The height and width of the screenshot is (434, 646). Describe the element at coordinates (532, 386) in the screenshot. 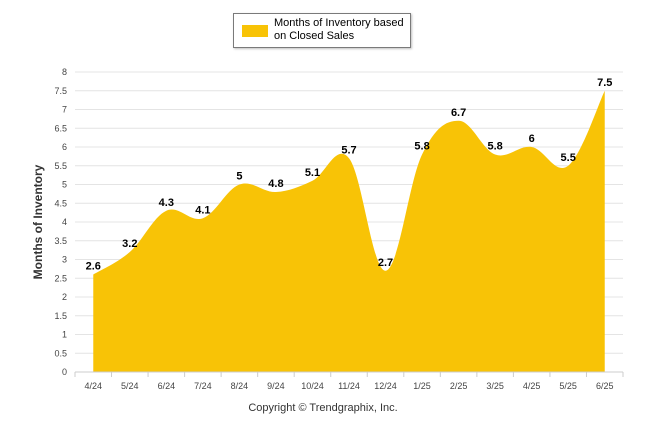

I see `x-tick-label: 4/25` at that location.